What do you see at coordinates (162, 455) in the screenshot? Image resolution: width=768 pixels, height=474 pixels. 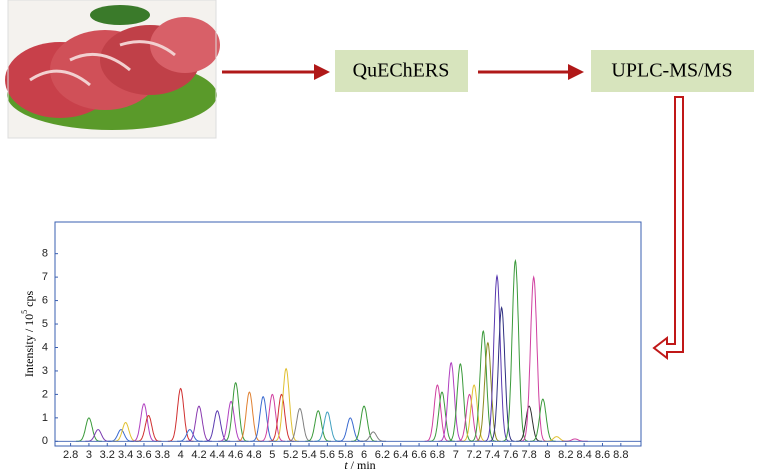 I see `x-tick-label: 3.8` at bounding box center [162, 455].